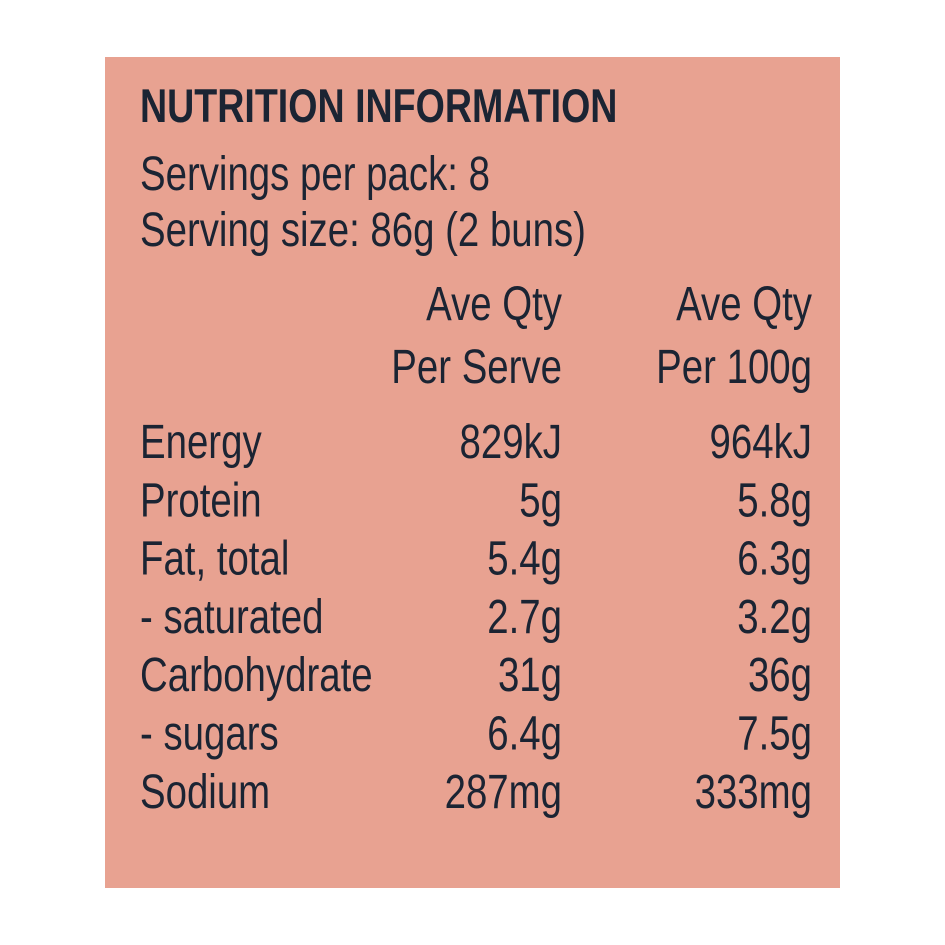  What do you see at coordinates (209, 734) in the screenshot?
I see `nutrient-name: - sugars` at bounding box center [209, 734].